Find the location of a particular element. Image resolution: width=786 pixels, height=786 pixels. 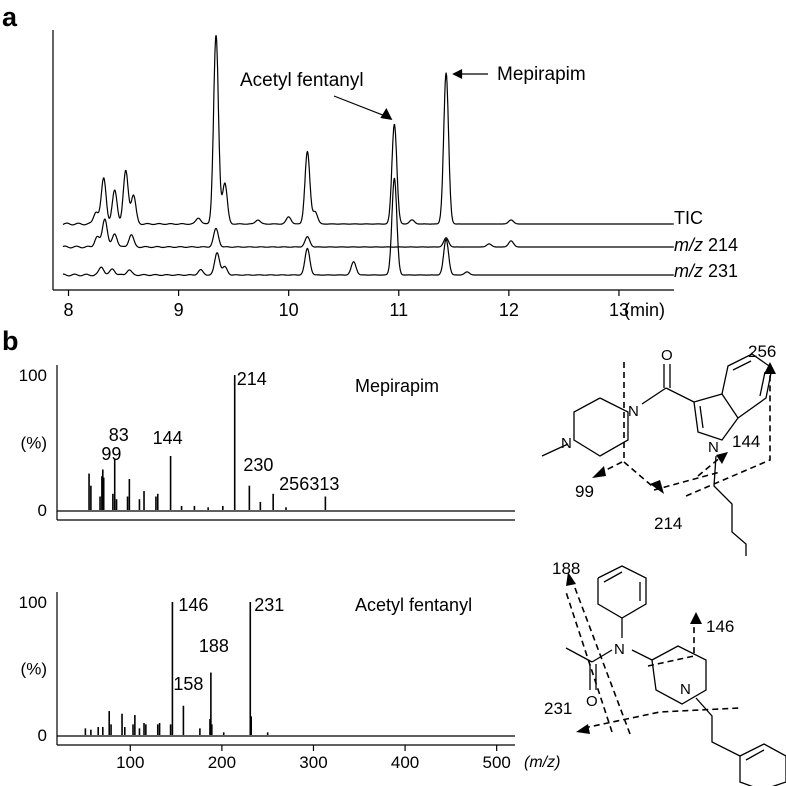

ms2-ytick-100: 100 is located at coordinates (33, 602).